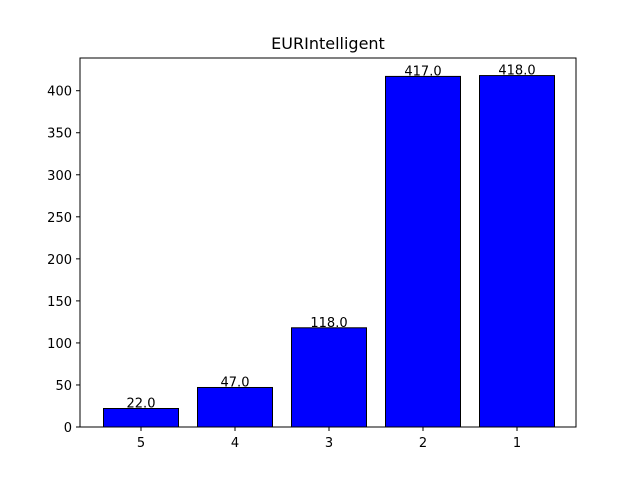 Image resolution: width=640 pixels, height=480 pixels. Describe the element at coordinates (68, 428) in the screenshot. I see `y-tick-label: 0` at that location.